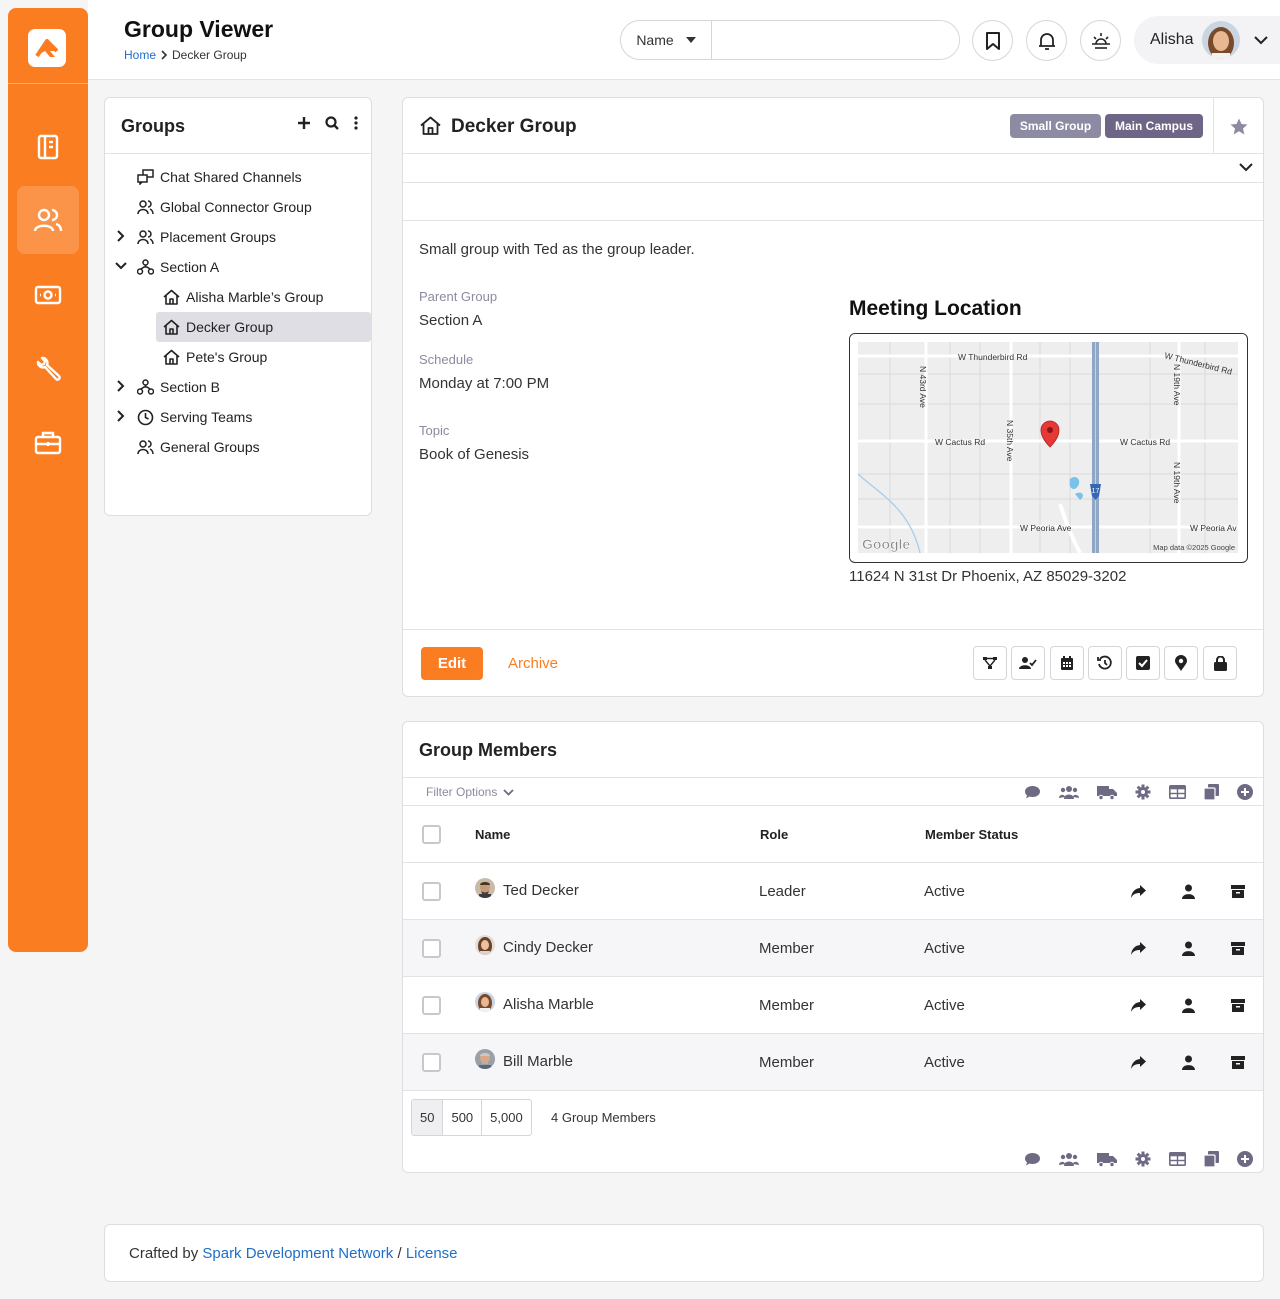 The width and height of the screenshot is (1280, 1299). Describe the element at coordinates (428, 1117) in the screenshot. I see `page-size-50: 50` at that location.